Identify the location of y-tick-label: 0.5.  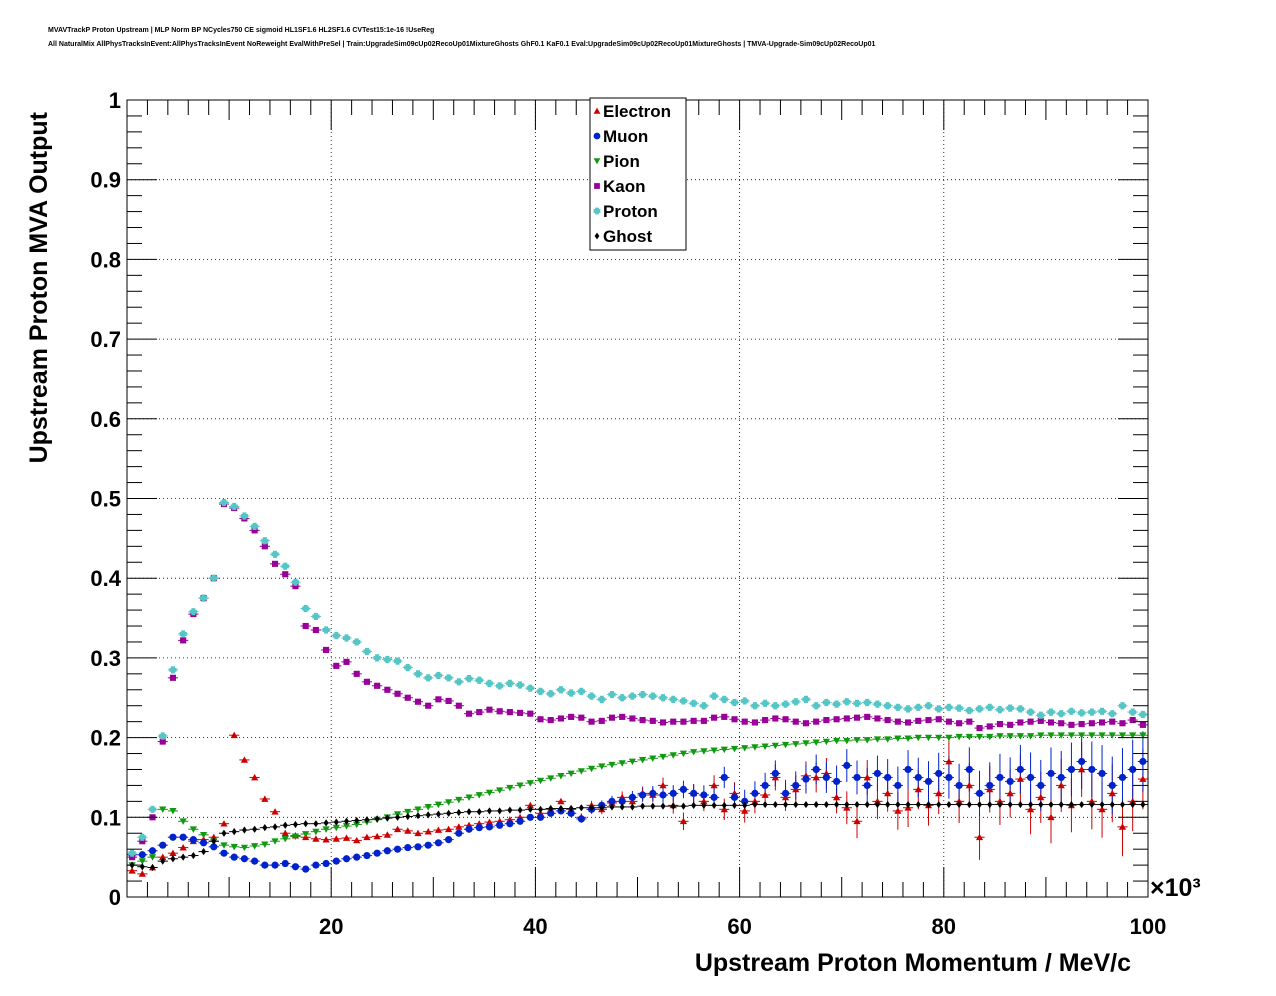
(105, 499).